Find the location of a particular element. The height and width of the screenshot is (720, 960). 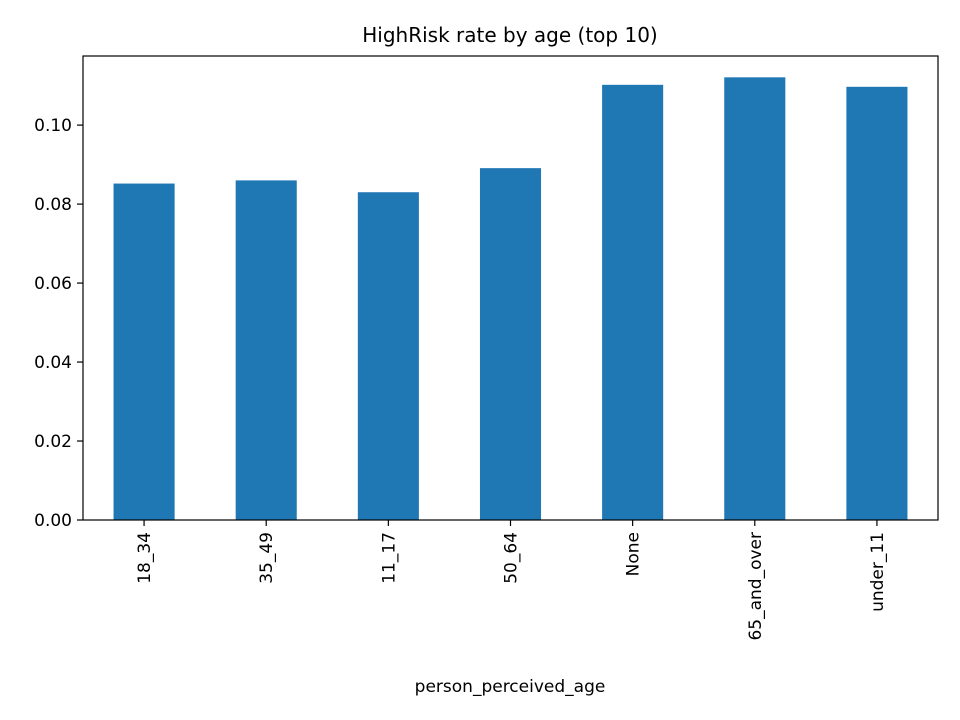

y-tick-label: 0.04 is located at coordinates (53, 363).